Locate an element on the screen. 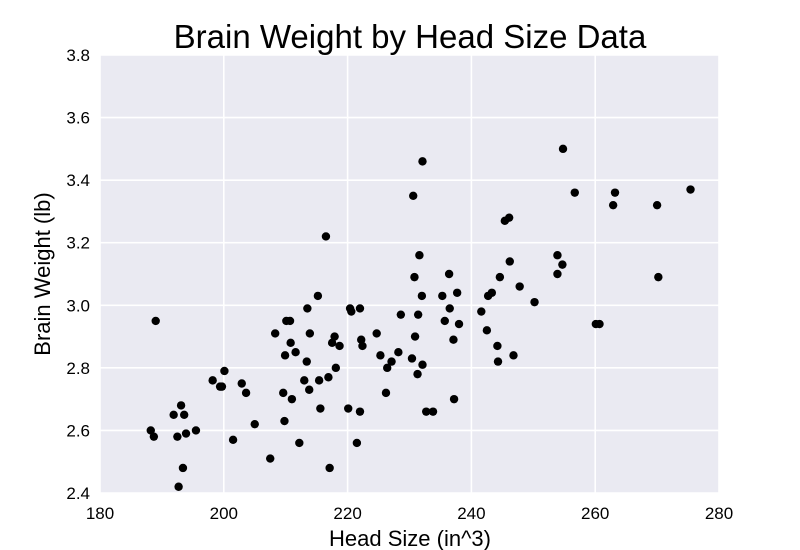 This screenshot has width=800, height=550. y-tick-label: 3.4 is located at coordinates (78, 180).